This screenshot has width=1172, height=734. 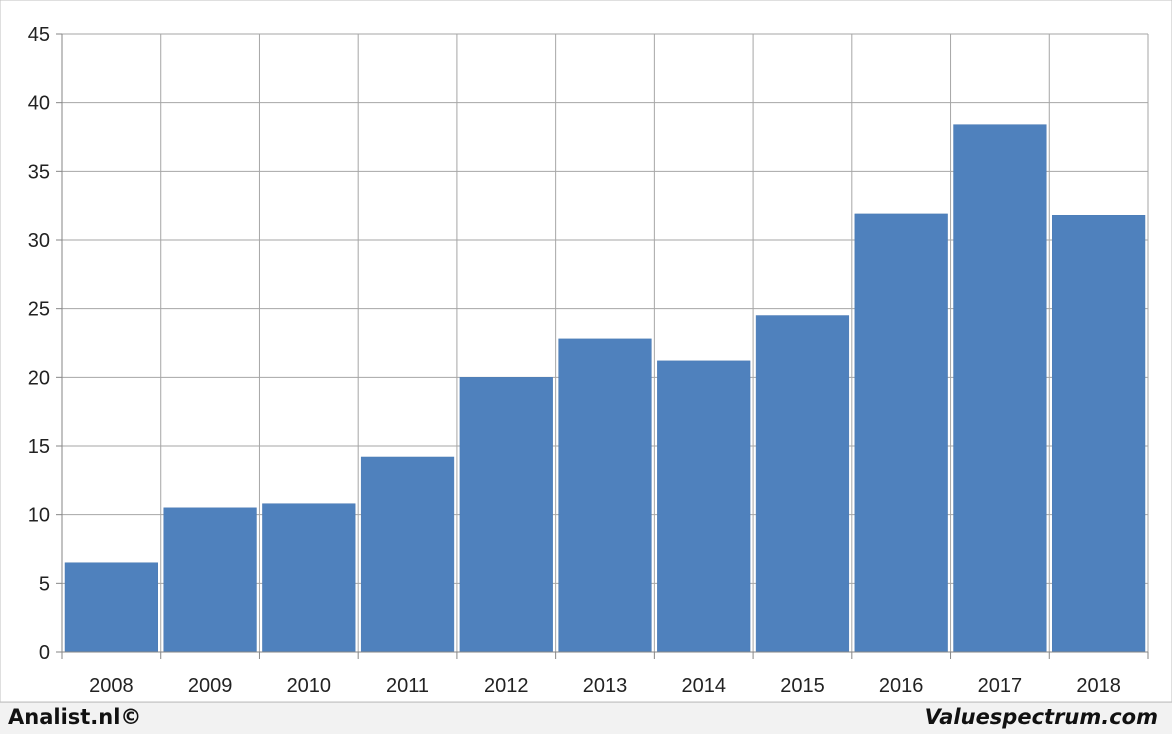 What do you see at coordinates (407, 686) in the screenshot?
I see `x-tick-label: 2011` at bounding box center [407, 686].